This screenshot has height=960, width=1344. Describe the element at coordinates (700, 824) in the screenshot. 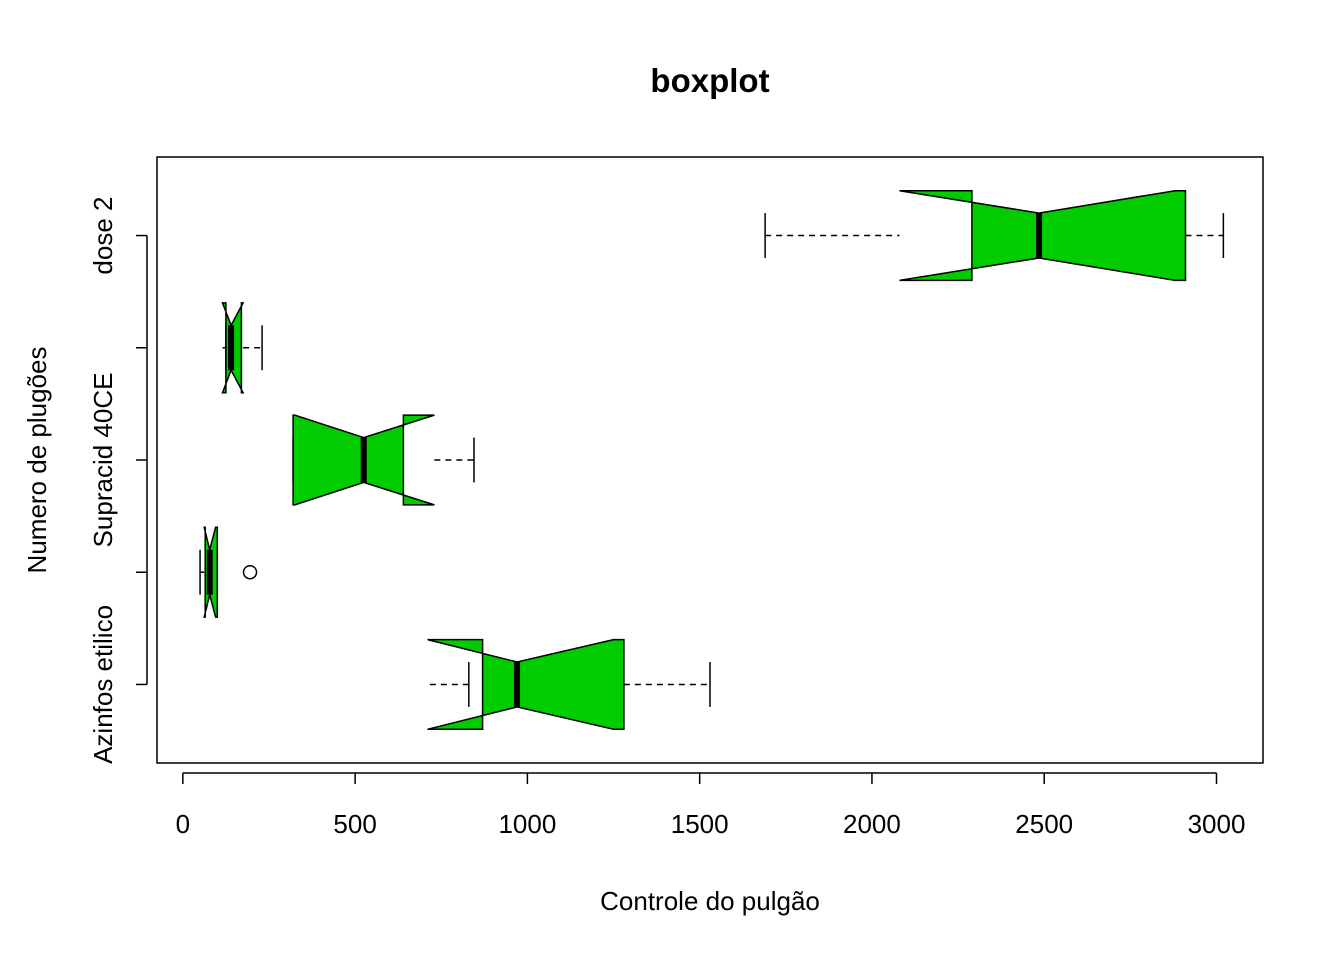

I see `x-tick-label: 1500` at that location.